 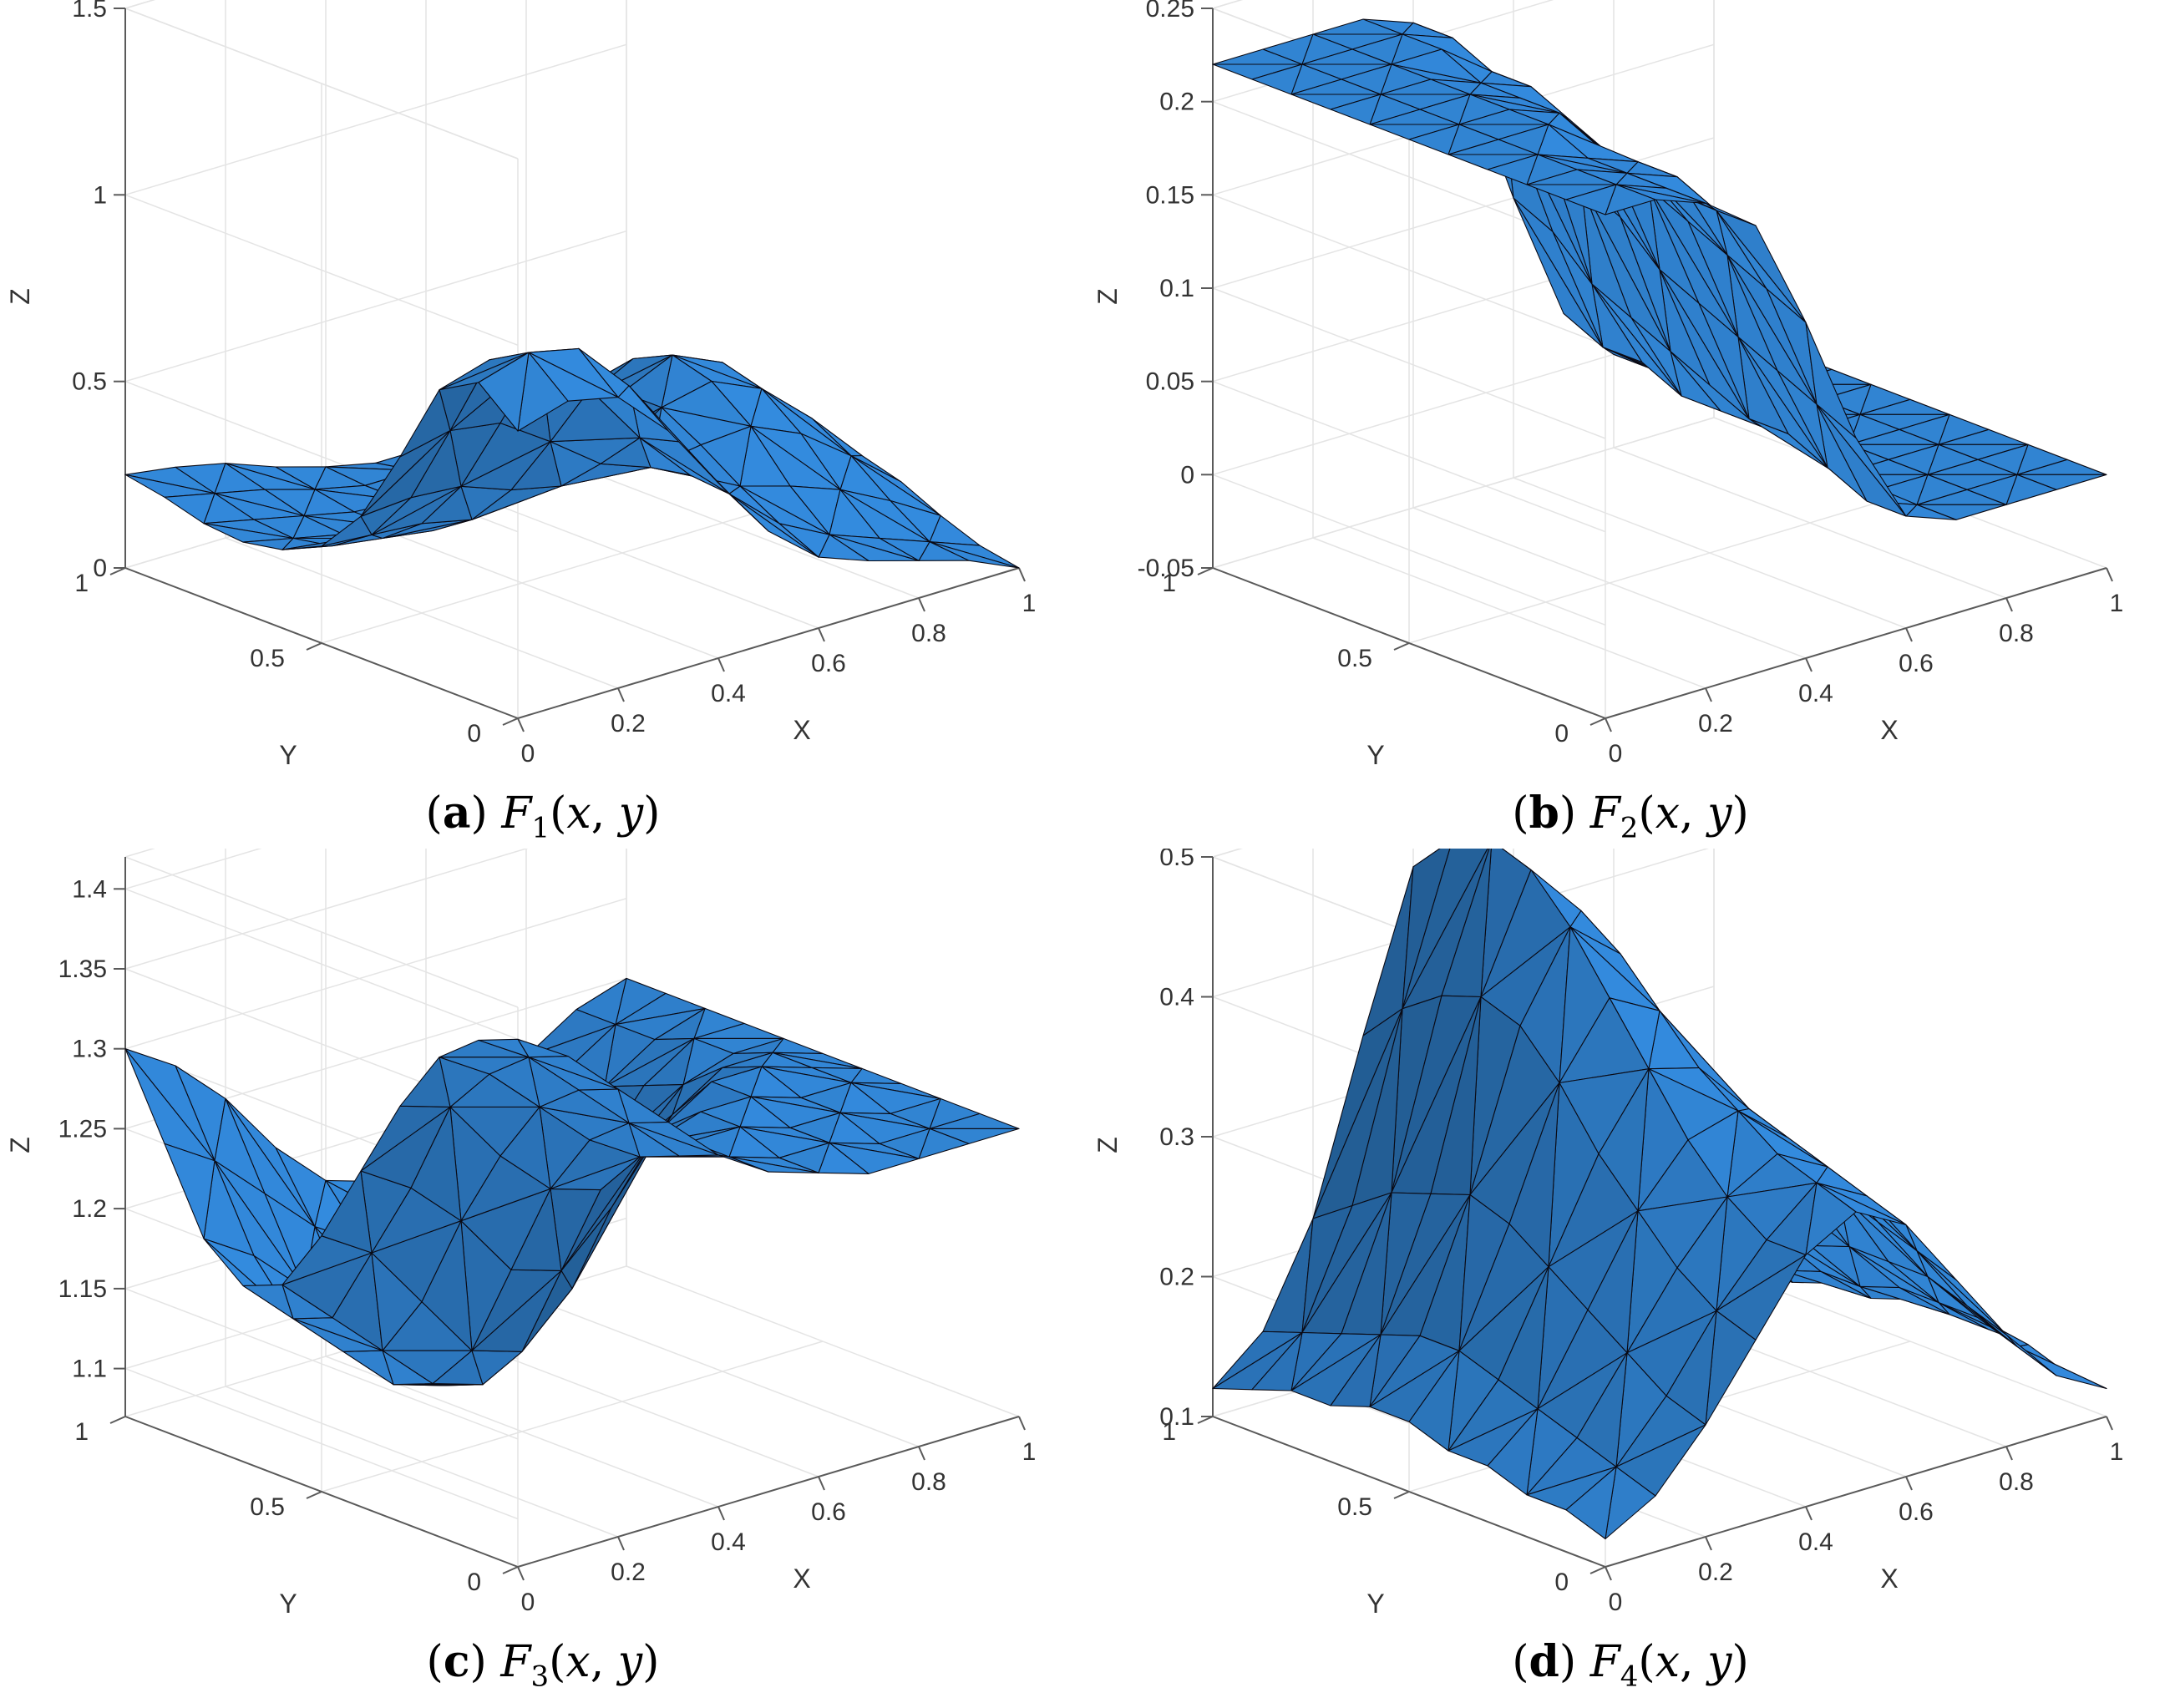 I want to click on caption-a: (a) F1(x, y), so click(x=543, y=816).